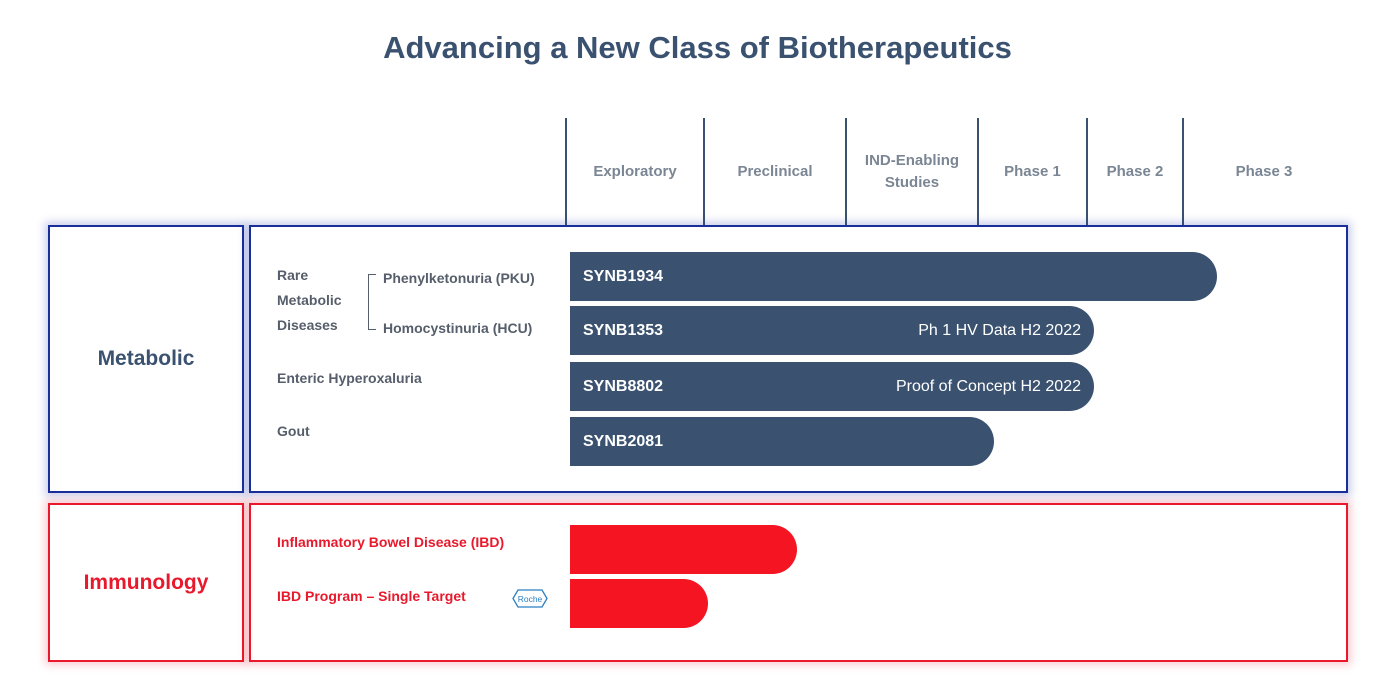  Describe the element at coordinates (1264, 171) in the screenshot. I see `phase-3: Phase 3` at that location.